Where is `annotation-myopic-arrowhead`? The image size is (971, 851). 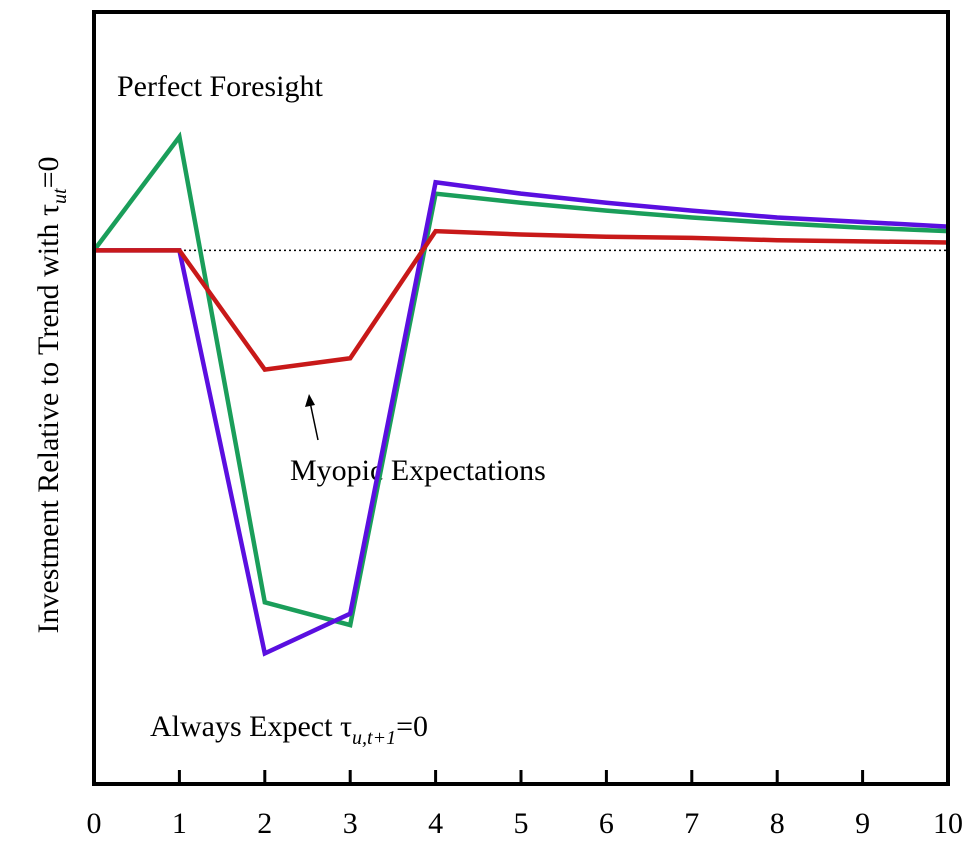 annotation-myopic-arrowhead is located at coordinates (310, 400).